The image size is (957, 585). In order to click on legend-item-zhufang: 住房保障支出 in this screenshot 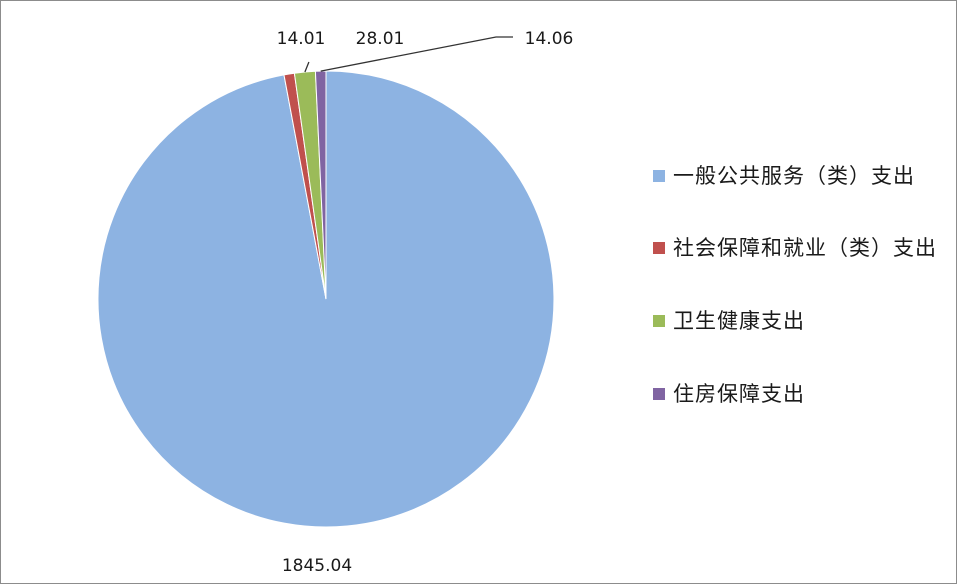, I will do `click(803, 394)`.